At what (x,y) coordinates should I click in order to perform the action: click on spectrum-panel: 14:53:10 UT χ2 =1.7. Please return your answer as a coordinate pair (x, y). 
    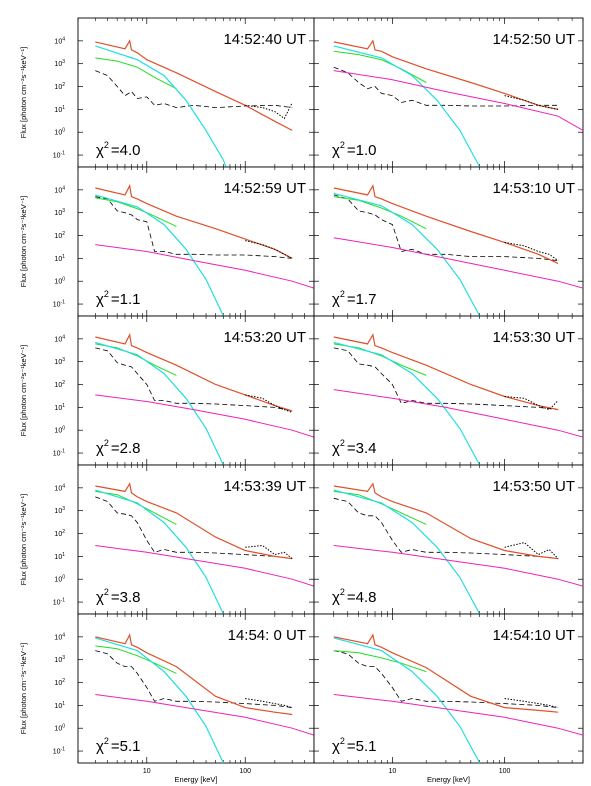
    Looking at the image, I should click on (448, 241).